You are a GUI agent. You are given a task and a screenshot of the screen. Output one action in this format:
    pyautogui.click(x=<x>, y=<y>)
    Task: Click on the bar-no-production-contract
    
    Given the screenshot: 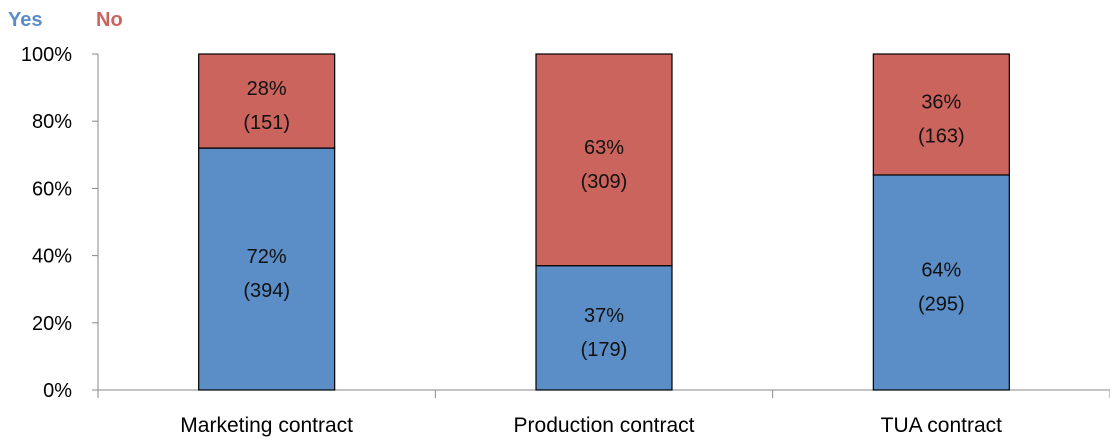 What is the action you would take?
    pyautogui.click(x=604, y=160)
    